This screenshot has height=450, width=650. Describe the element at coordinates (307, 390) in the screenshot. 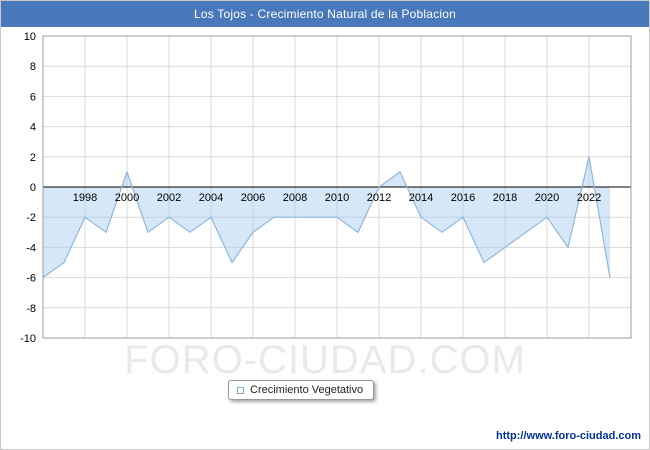

I see `legend-series-label: Crecimiento Vegetativo` at that location.